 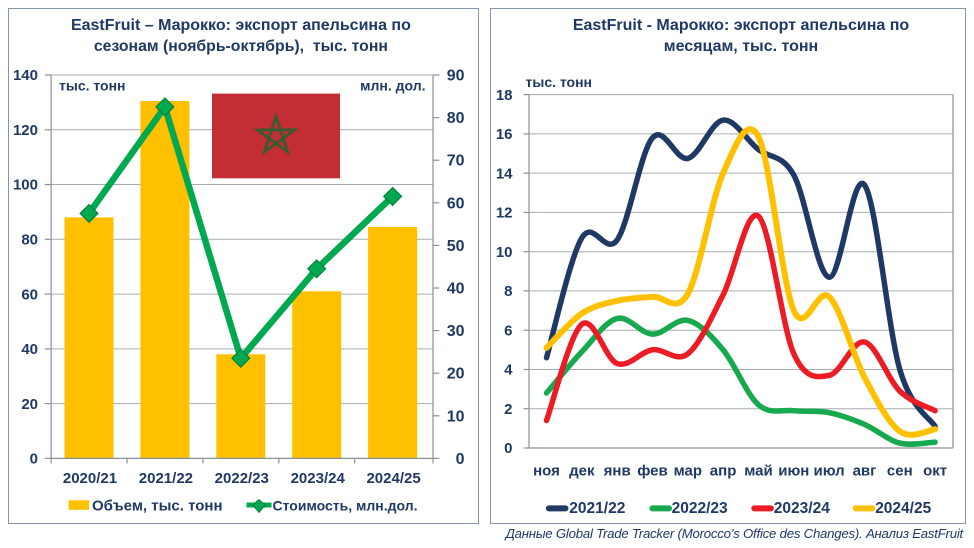 What do you see at coordinates (508, 408) in the screenshot?
I see `svg-text: 2` at bounding box center [508, 408].